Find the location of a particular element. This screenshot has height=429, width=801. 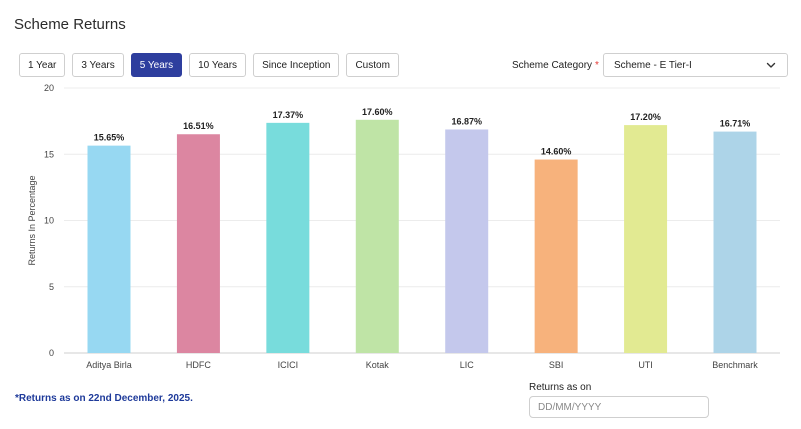

data-label: 14.60% is located at coordinates (556, 152).